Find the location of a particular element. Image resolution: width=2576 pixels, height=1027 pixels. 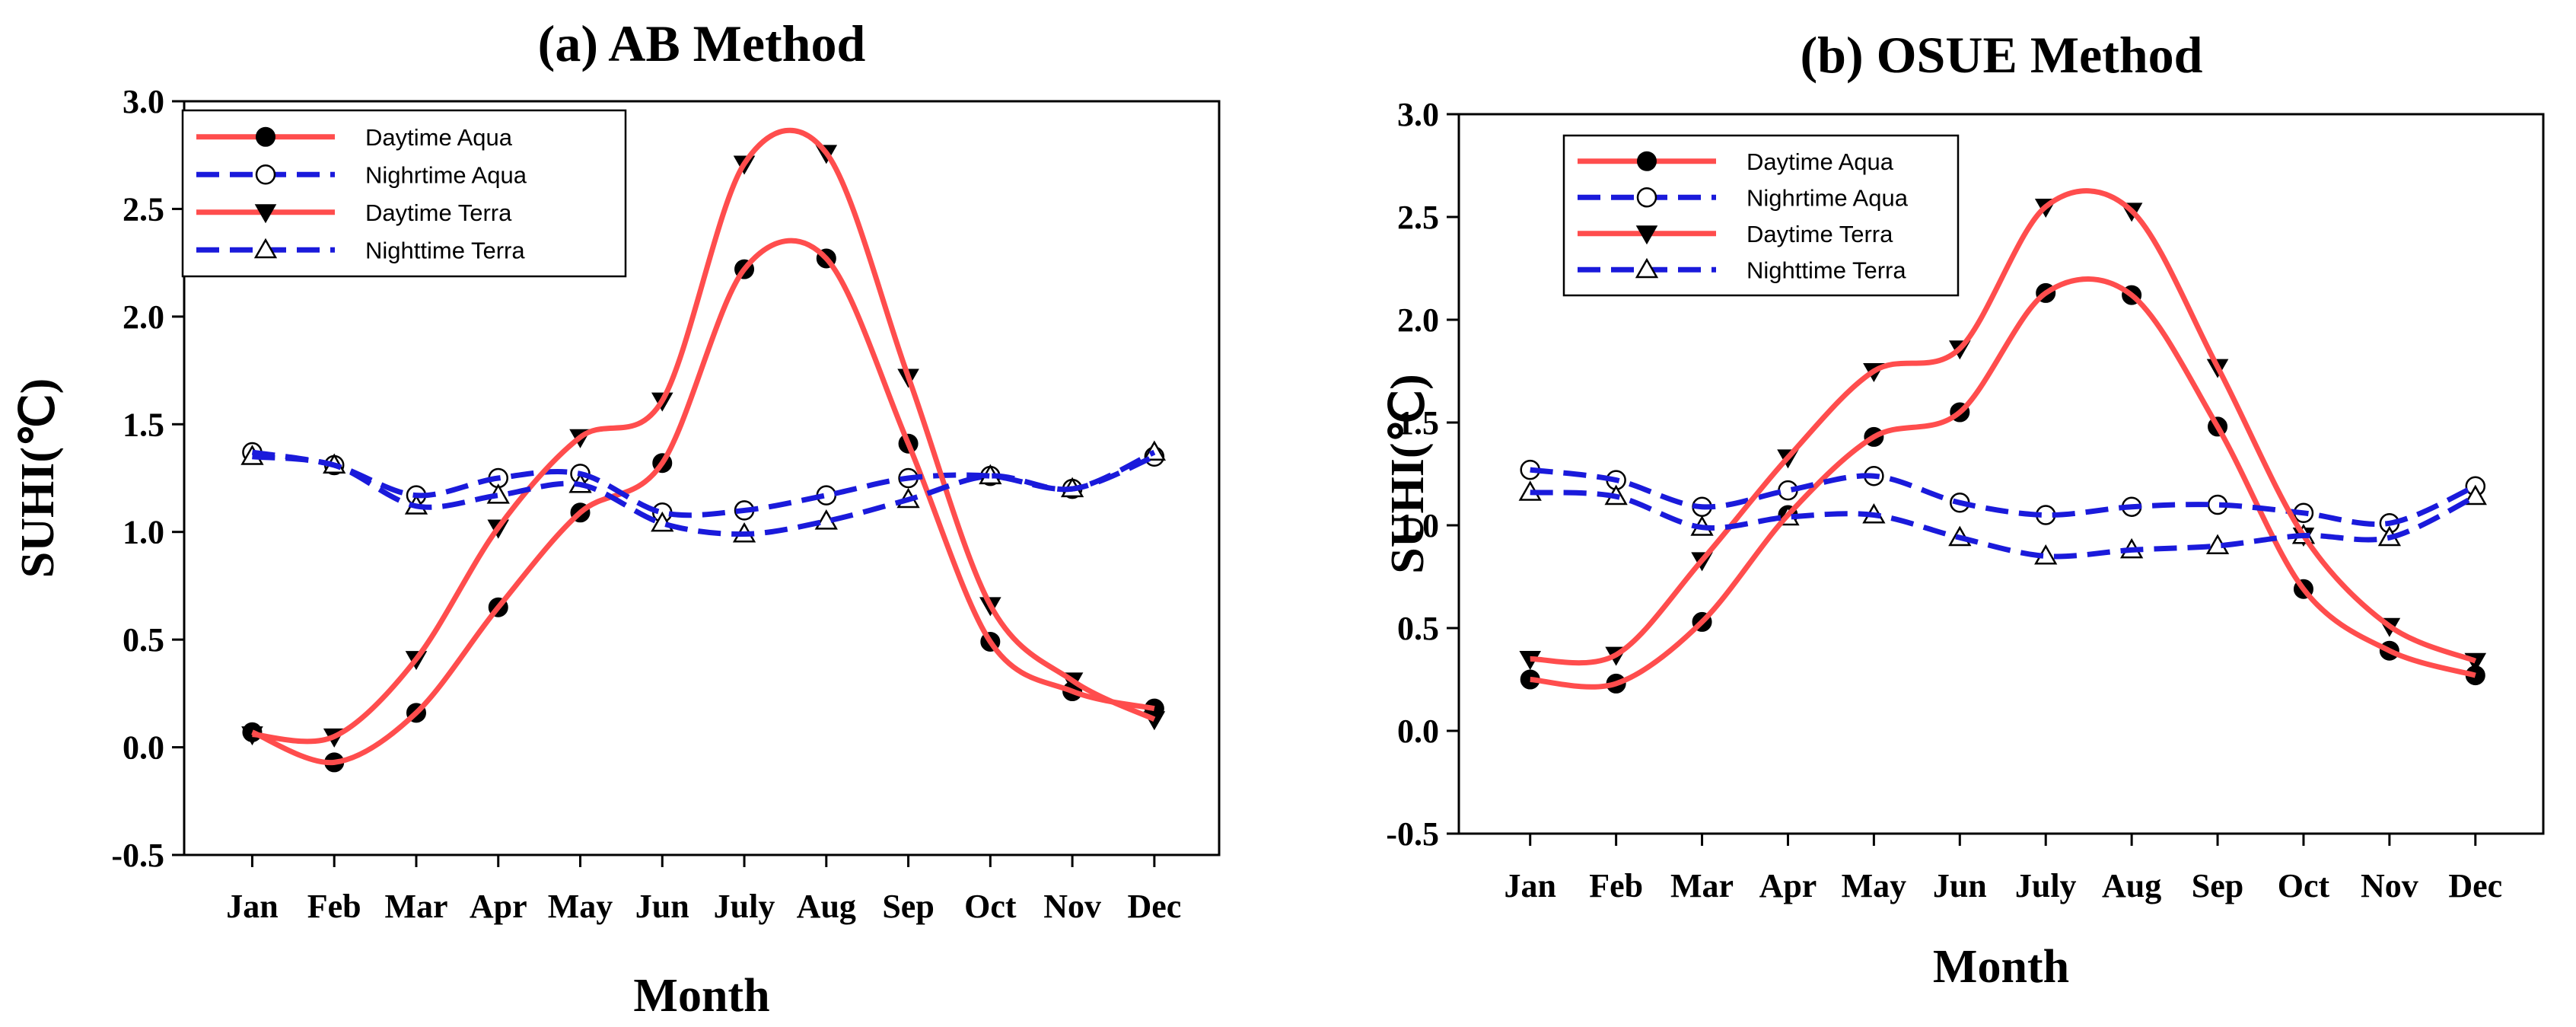

chart-1-y-tick-label: 0.5 is located at coordinates (1418, 628).